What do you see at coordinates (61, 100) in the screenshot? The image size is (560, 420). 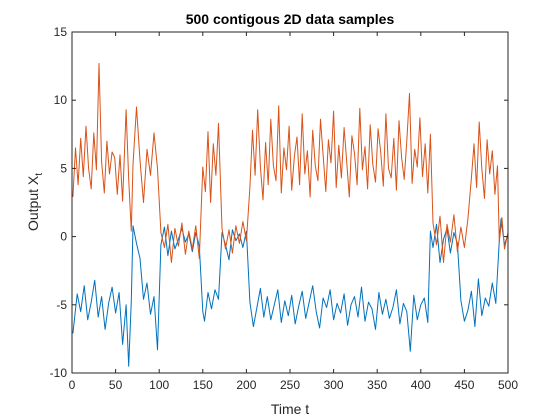 I see `y-tick-label: 10` at bounding box center [61, 100].